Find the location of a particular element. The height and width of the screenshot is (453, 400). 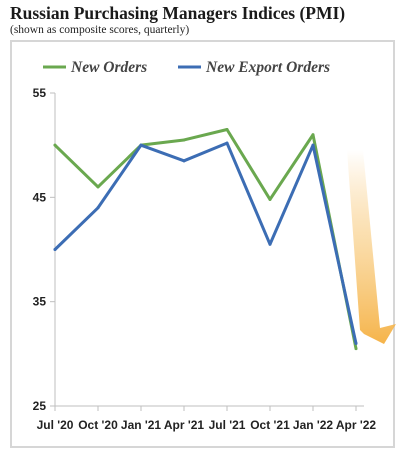

x-tick-label: Jul '21 is located at coordinates (227, 425).